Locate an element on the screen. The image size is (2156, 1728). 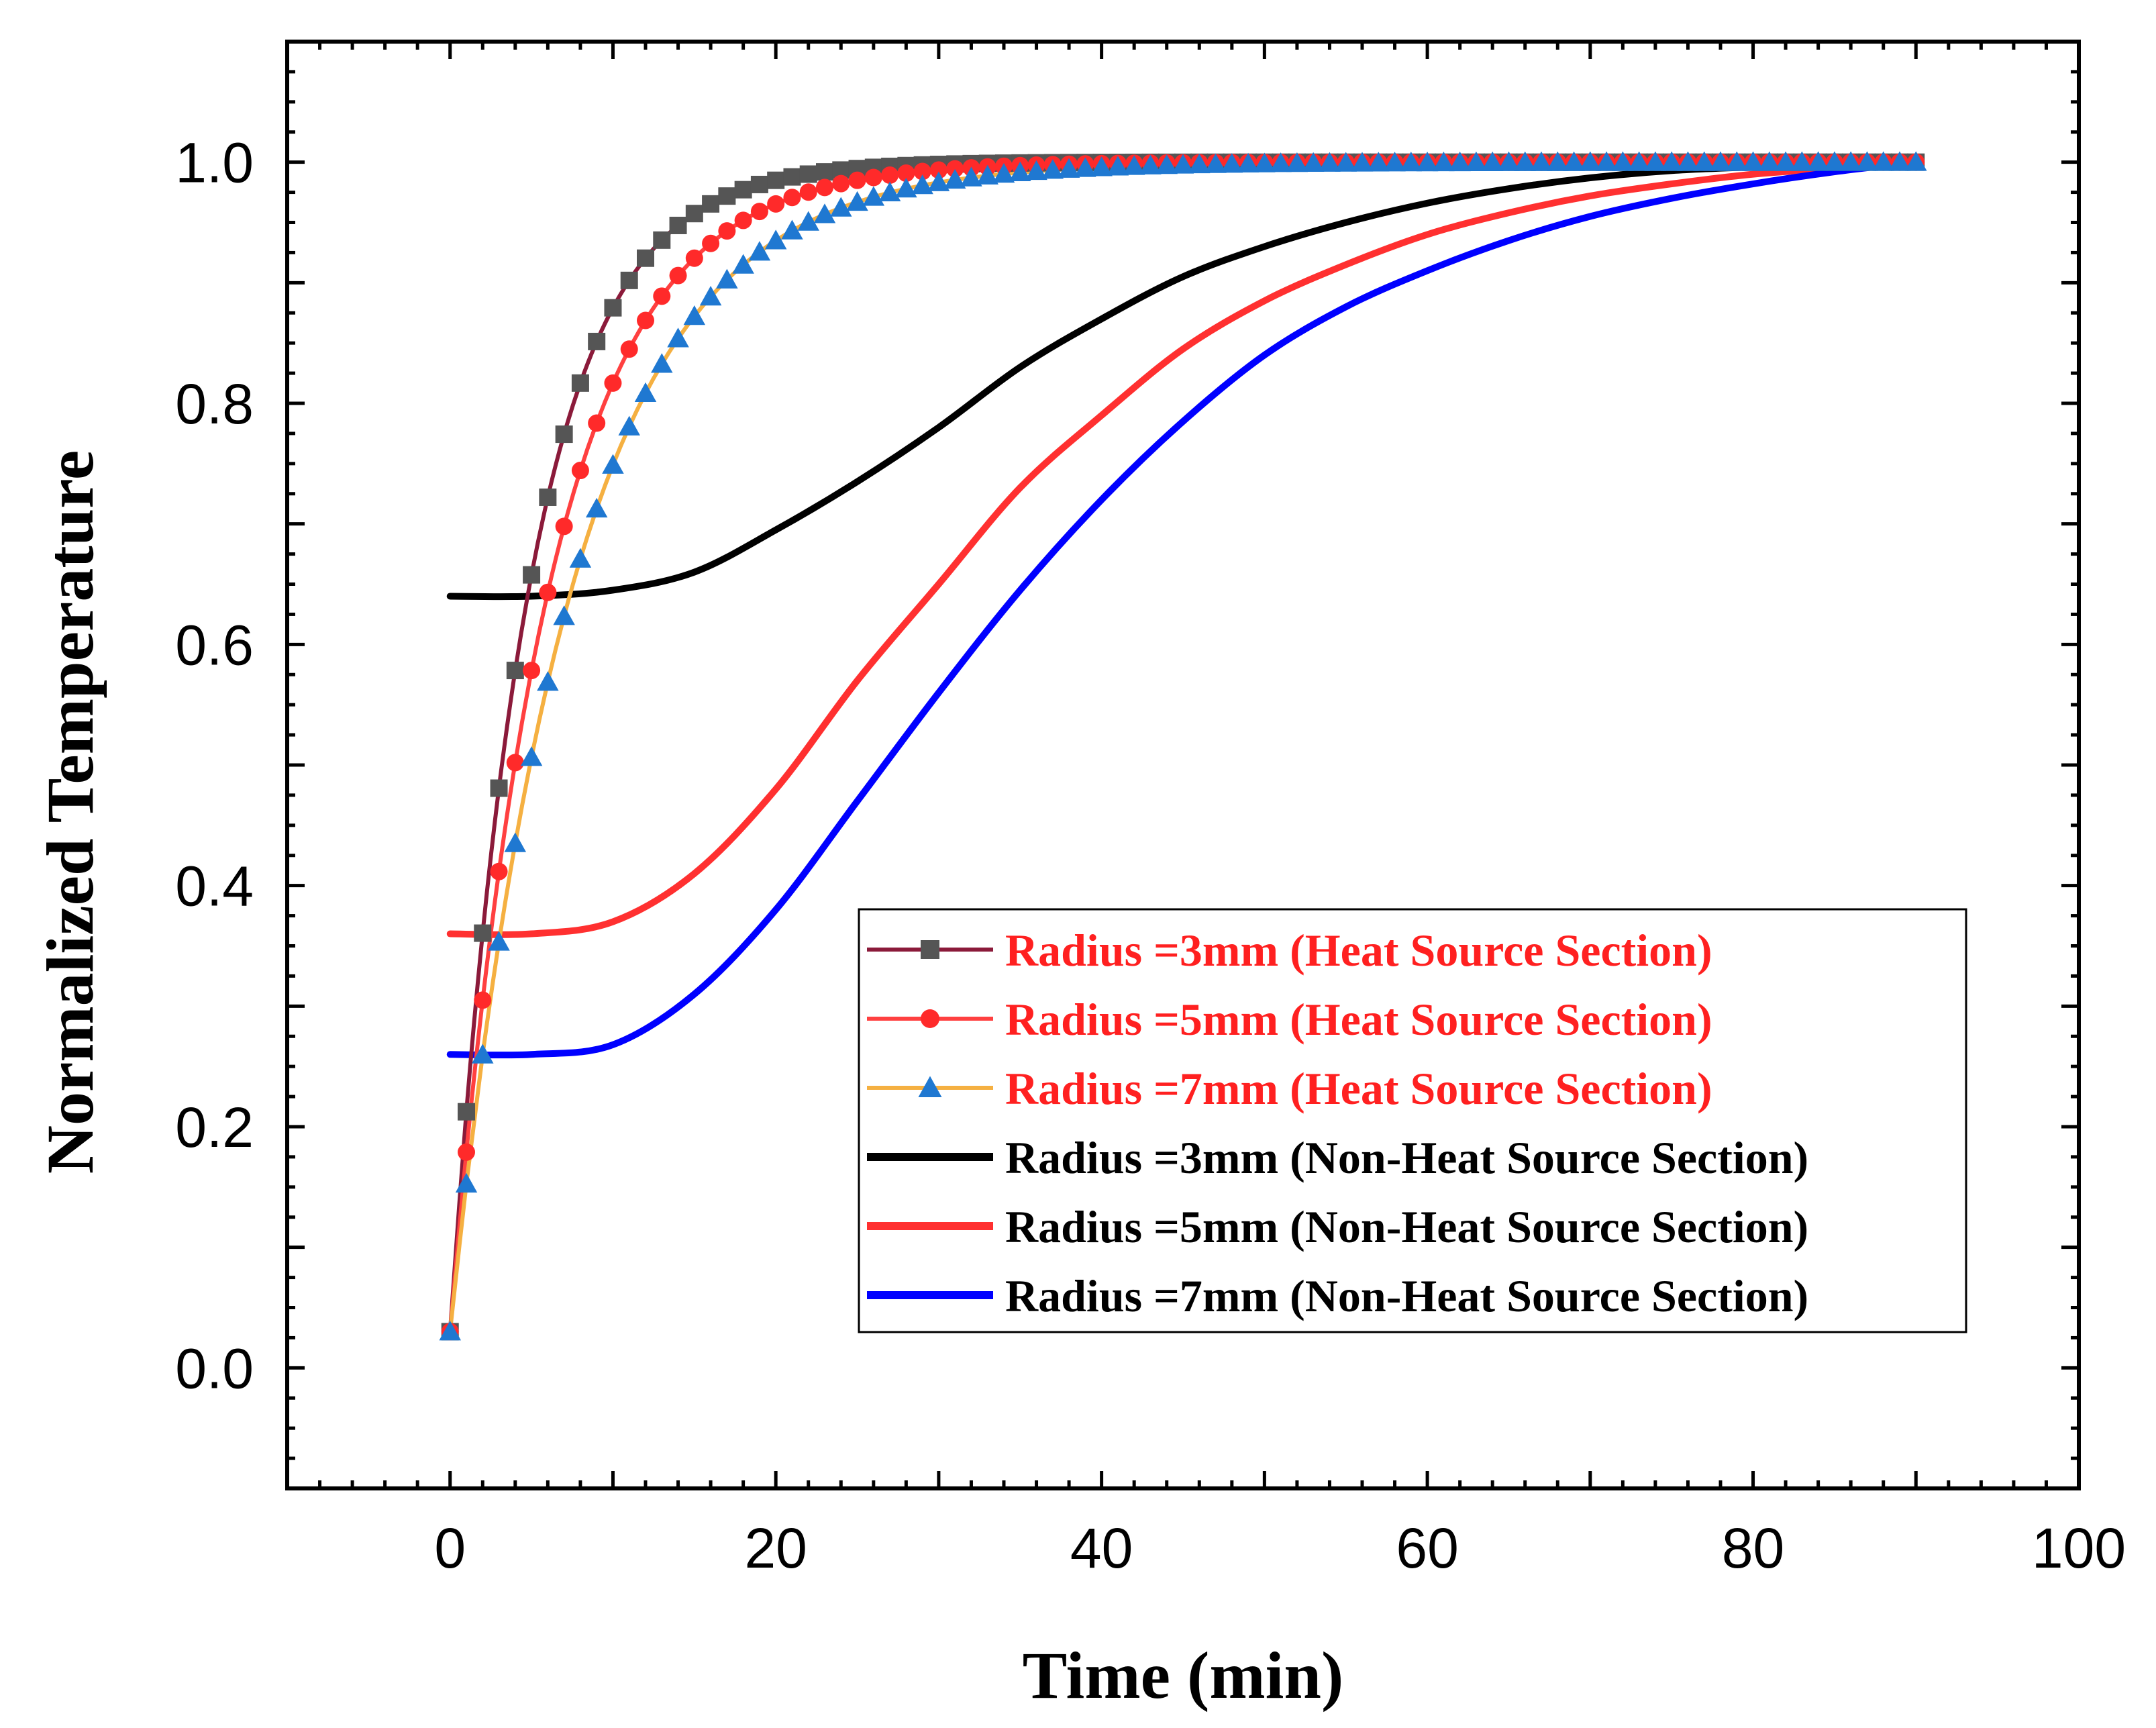
legend-entry-5: Radius =5mm (Non-Heat Source Section) is located at coordinates (1337, 1226).